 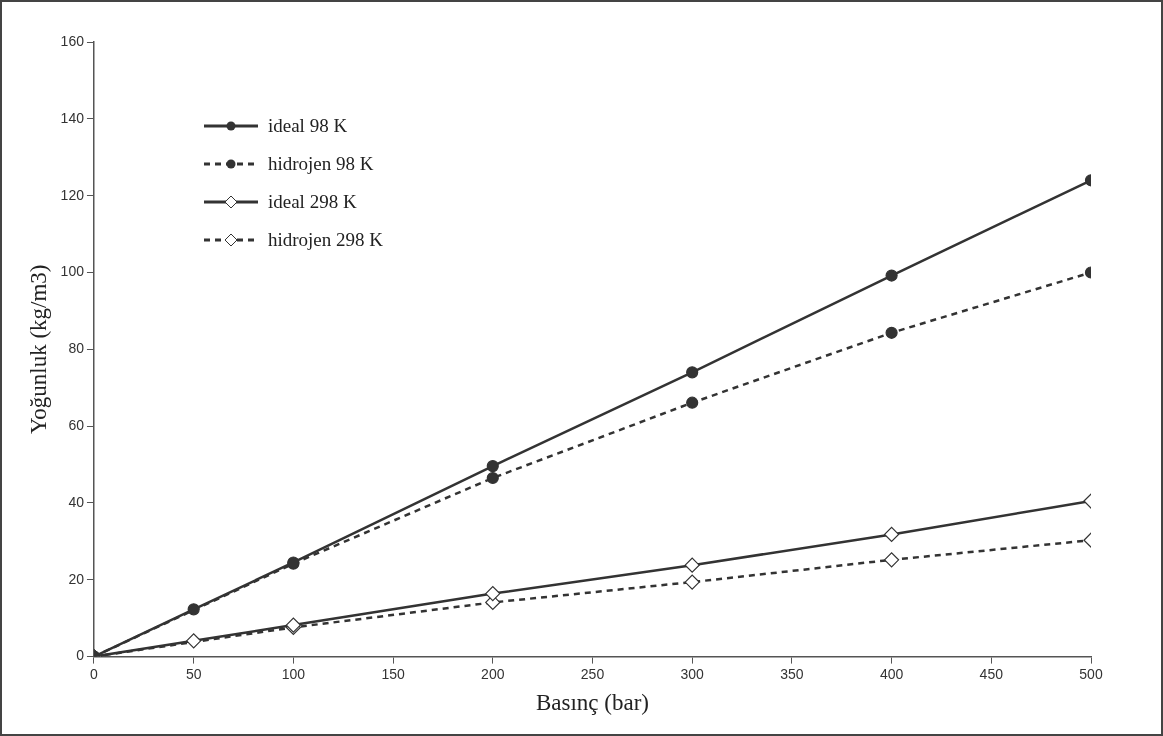 I want to click on legend-label: ideal 298 K, so click(x=312, y=202).